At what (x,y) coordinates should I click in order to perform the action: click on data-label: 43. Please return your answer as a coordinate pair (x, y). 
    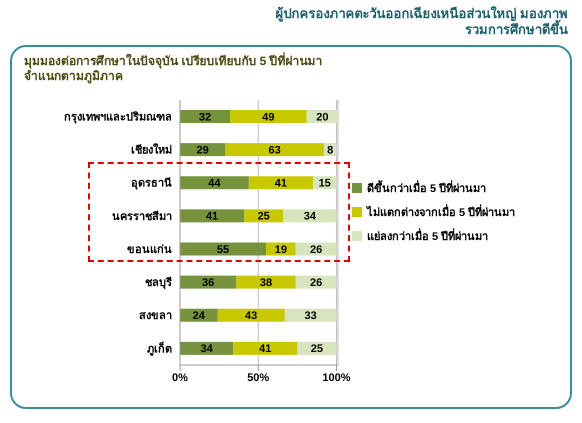
    Looking at the image, I should click on (251, 316).